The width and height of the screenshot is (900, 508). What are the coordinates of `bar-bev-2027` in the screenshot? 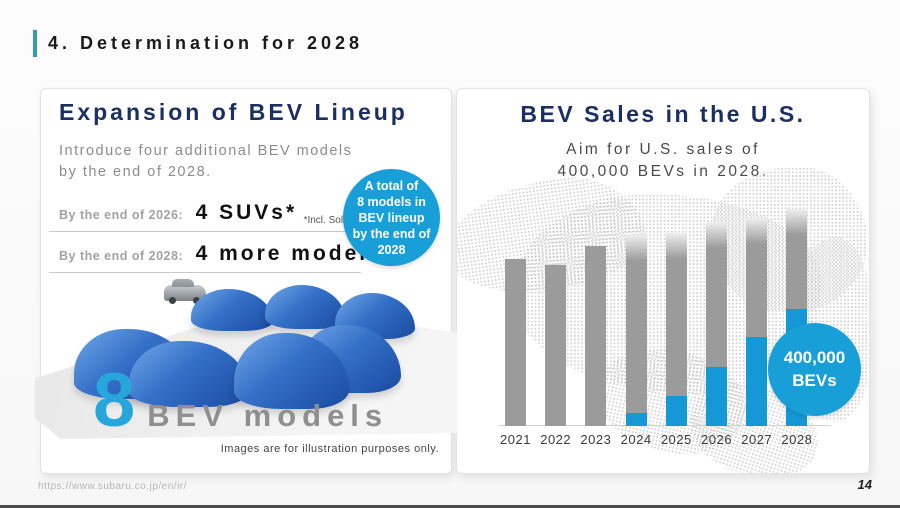 It's located at (757, 381).